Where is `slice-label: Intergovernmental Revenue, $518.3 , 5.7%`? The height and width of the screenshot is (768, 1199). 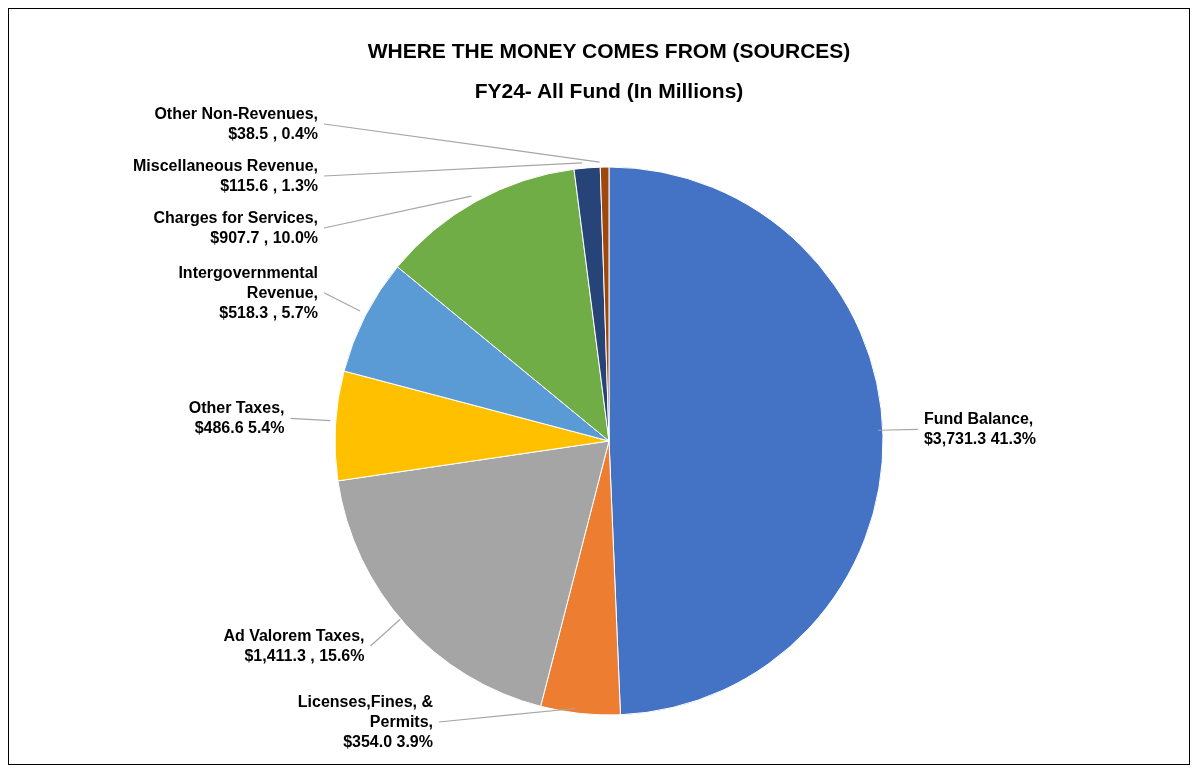 slice-label: Intergovernmental Revenue, $518.3 , 5.7% is located at coordinates (248, 292).